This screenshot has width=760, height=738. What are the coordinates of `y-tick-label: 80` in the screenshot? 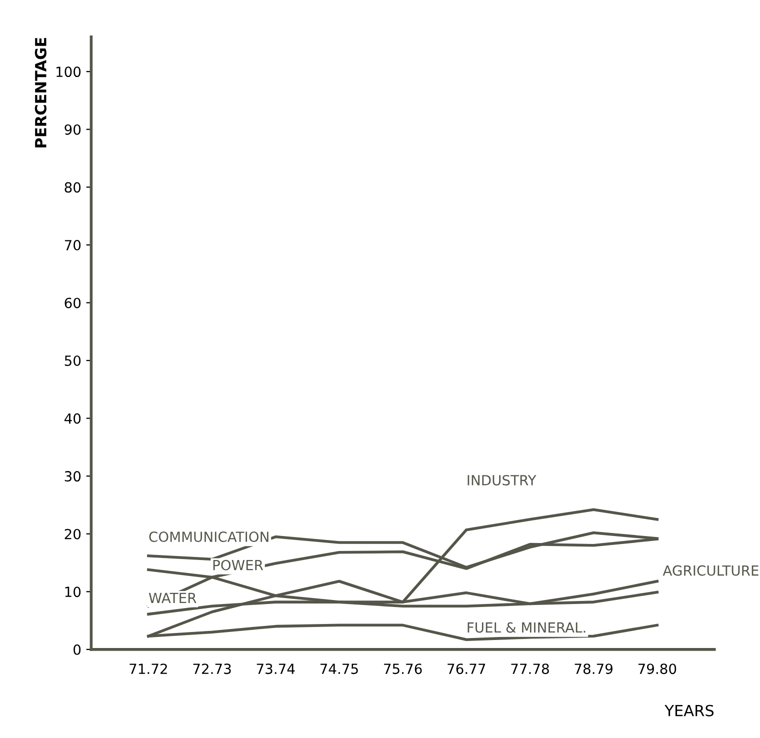 It's located at (72, 187).